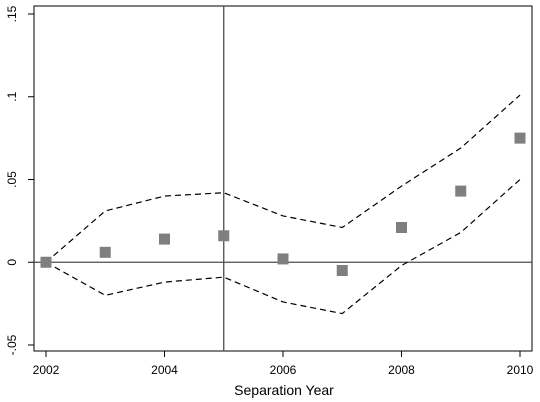 The image size is (540, 402). I want to click on y-axis-ticks: -.05 0 .05 .1 .15, so click(19, 180).